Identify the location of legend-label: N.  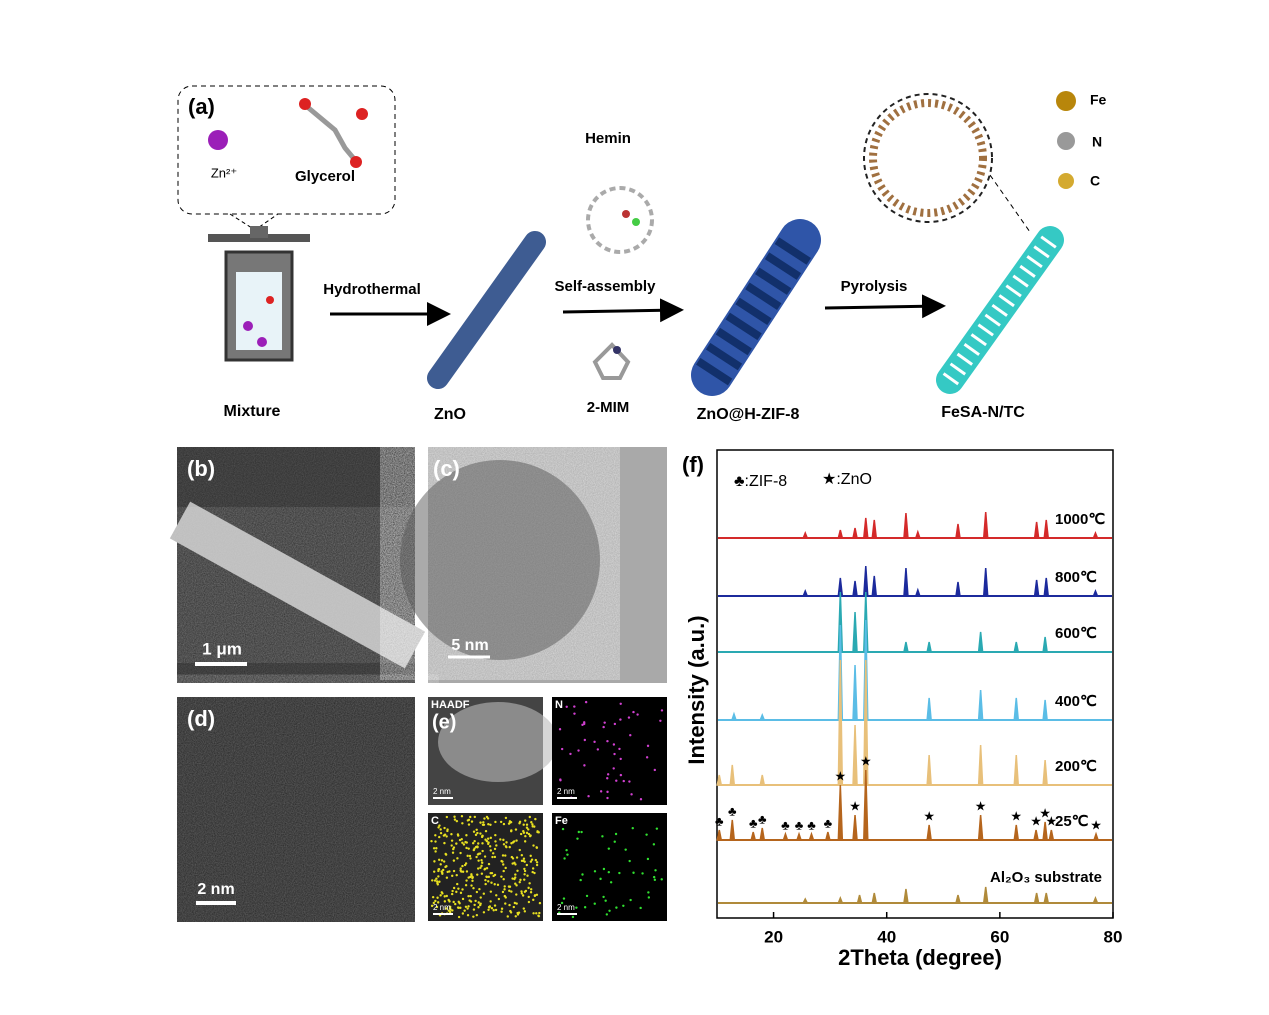
(1097, 142).